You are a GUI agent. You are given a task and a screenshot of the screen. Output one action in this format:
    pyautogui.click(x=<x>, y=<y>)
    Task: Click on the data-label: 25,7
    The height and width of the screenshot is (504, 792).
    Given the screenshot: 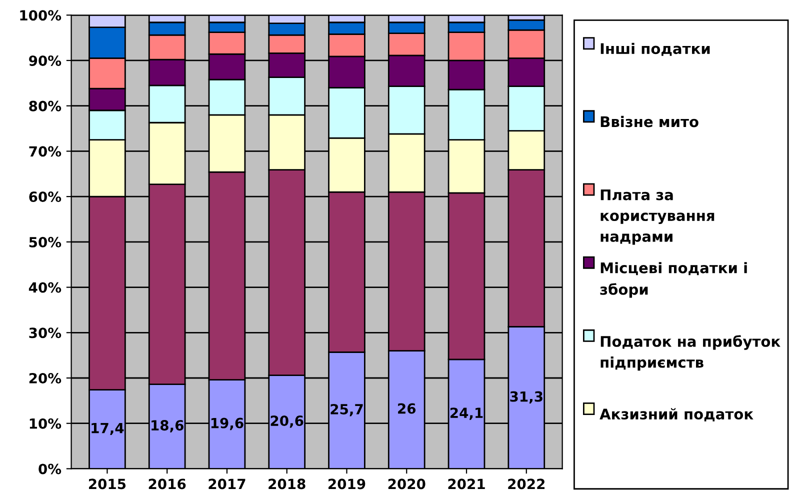 What is the action you would take?
    pyautogui.click(x=346, y=410)
    